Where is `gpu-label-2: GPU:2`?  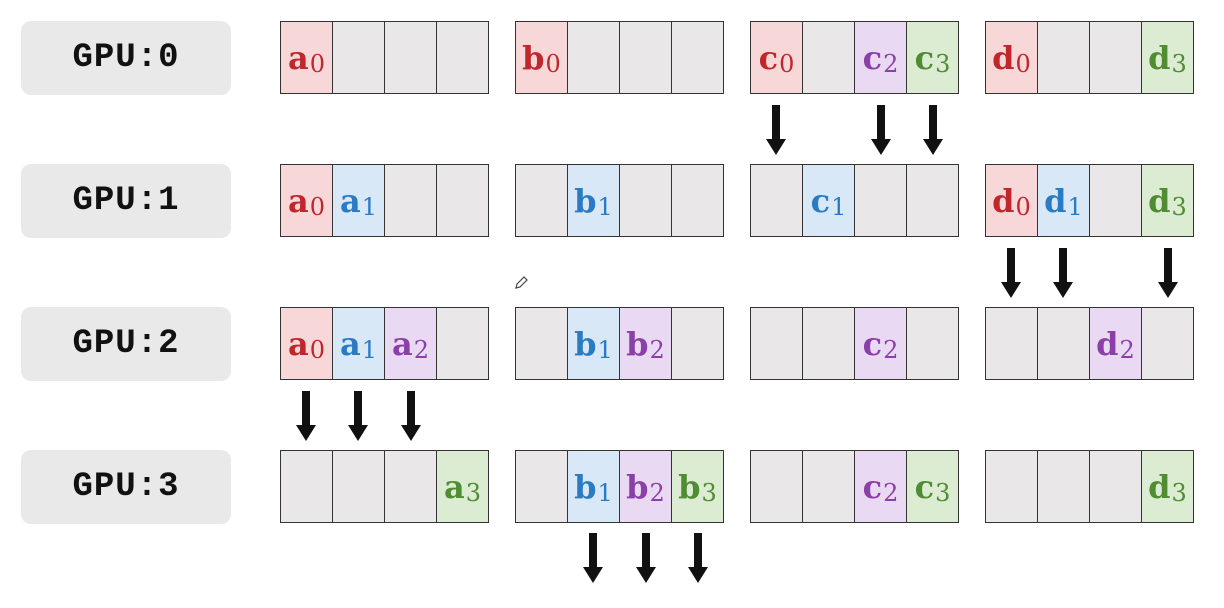 gpu-label-2: GPU:2 is located at coordinates (126, 344).